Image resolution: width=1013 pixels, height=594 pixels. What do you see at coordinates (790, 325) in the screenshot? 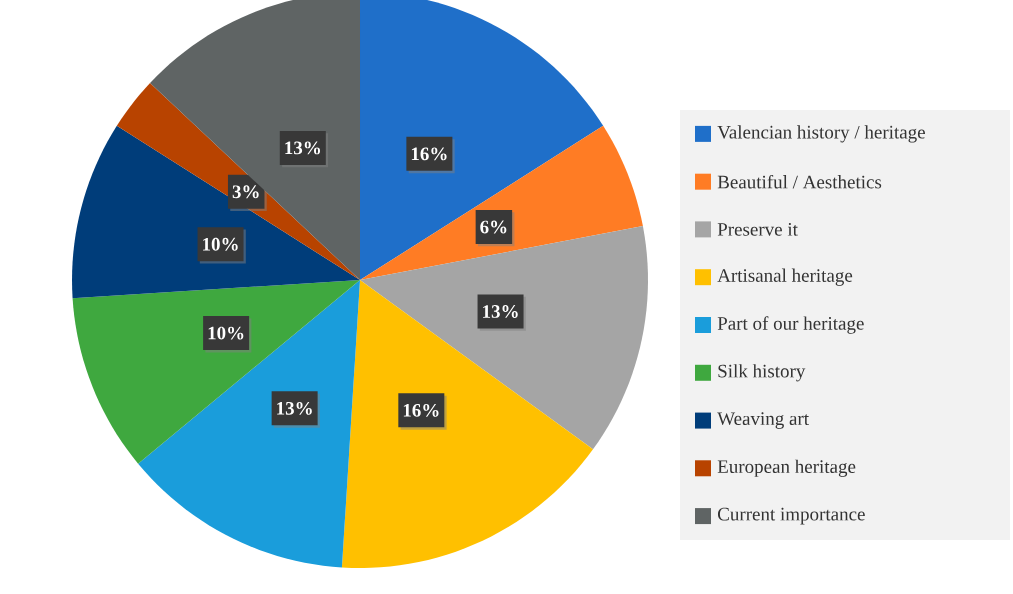
I see `legend-label: Part of our heritage` at bounding box center [790, 325].